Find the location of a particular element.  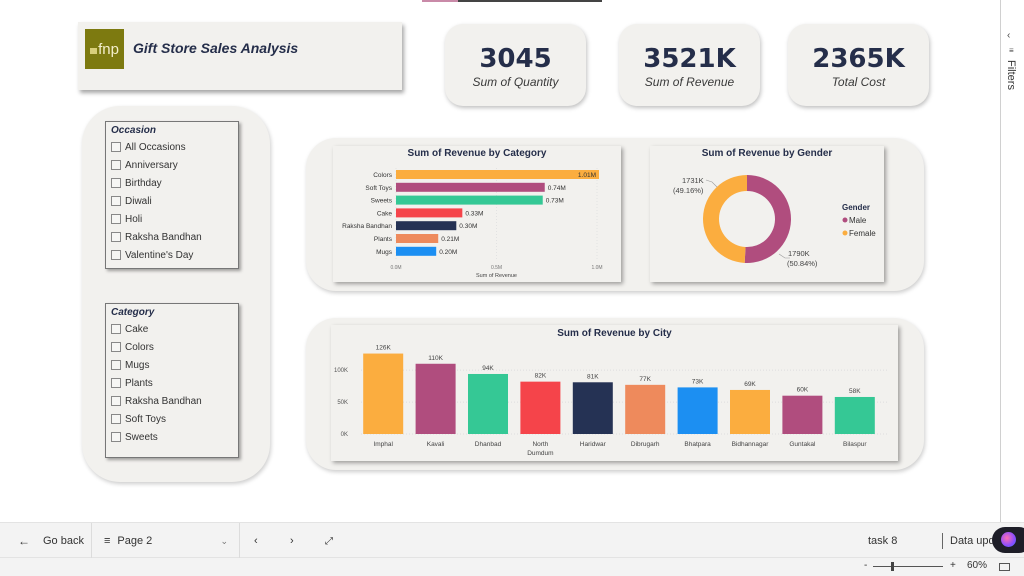

data-label: 1731K is located at coordinates (693, 180).